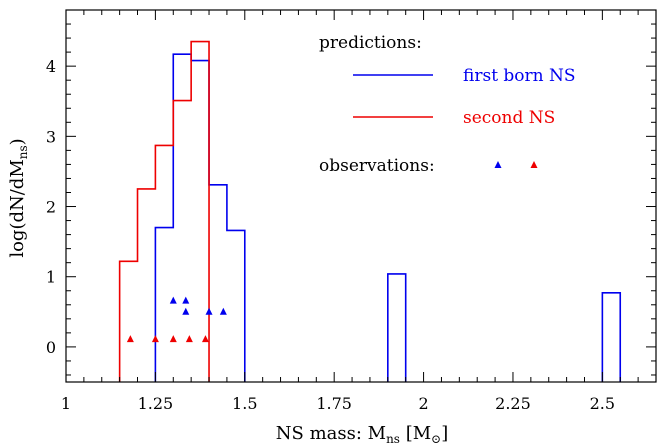 The height and width of the screenshot is (443, 658). I want to click on legend-observations-title: observations:, so click(377, 166).